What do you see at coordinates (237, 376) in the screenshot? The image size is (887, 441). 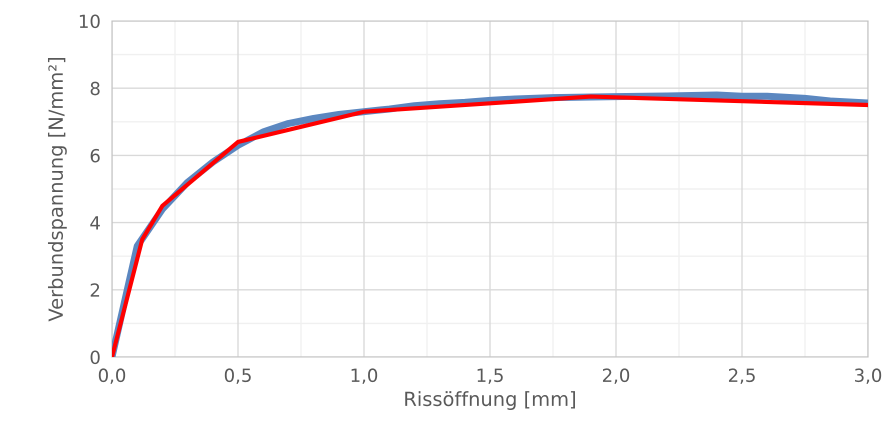 I see `x-tick-label: 0,5` at bounding box center [237, 376].